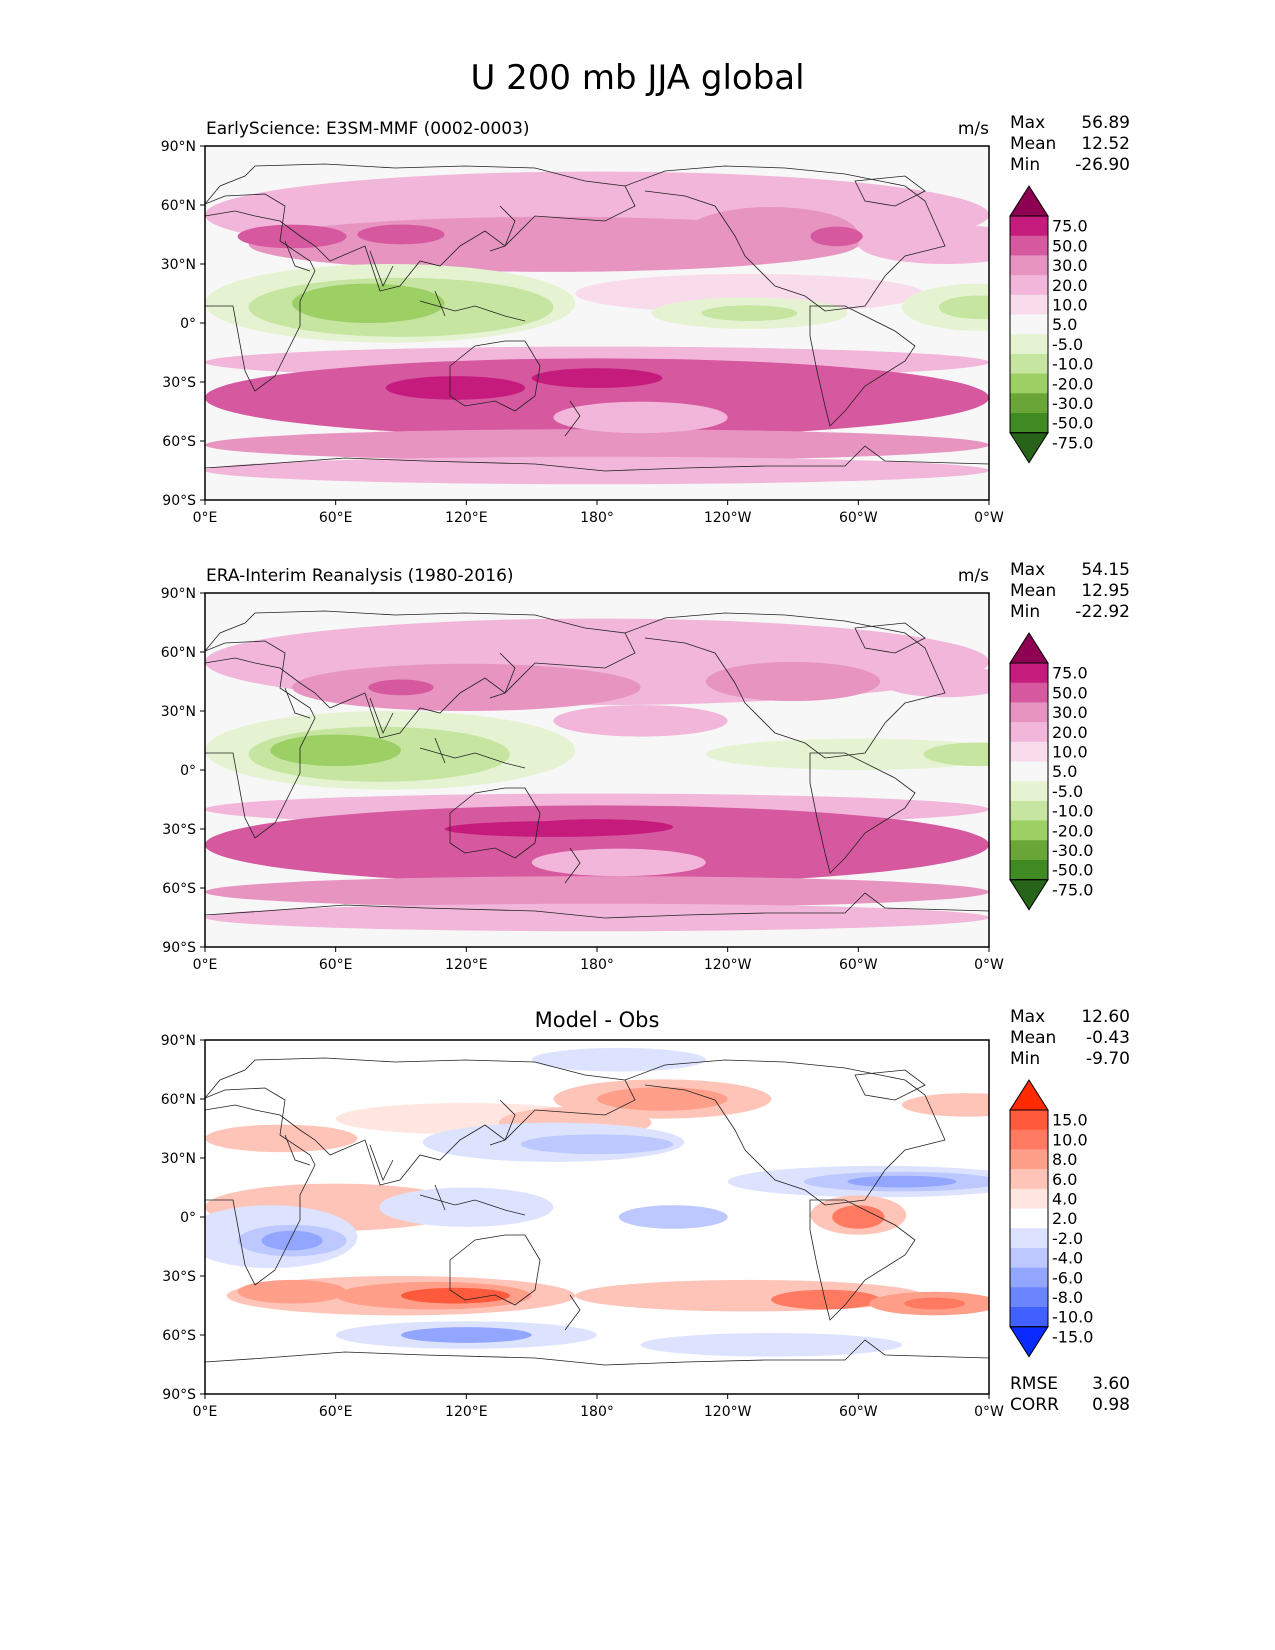 This screenshot has width=1275, height=1650. Describe the element at coordinates (1070, 732) in the screenshot. I see `colorbar-tick-label: 20.0` at that location.